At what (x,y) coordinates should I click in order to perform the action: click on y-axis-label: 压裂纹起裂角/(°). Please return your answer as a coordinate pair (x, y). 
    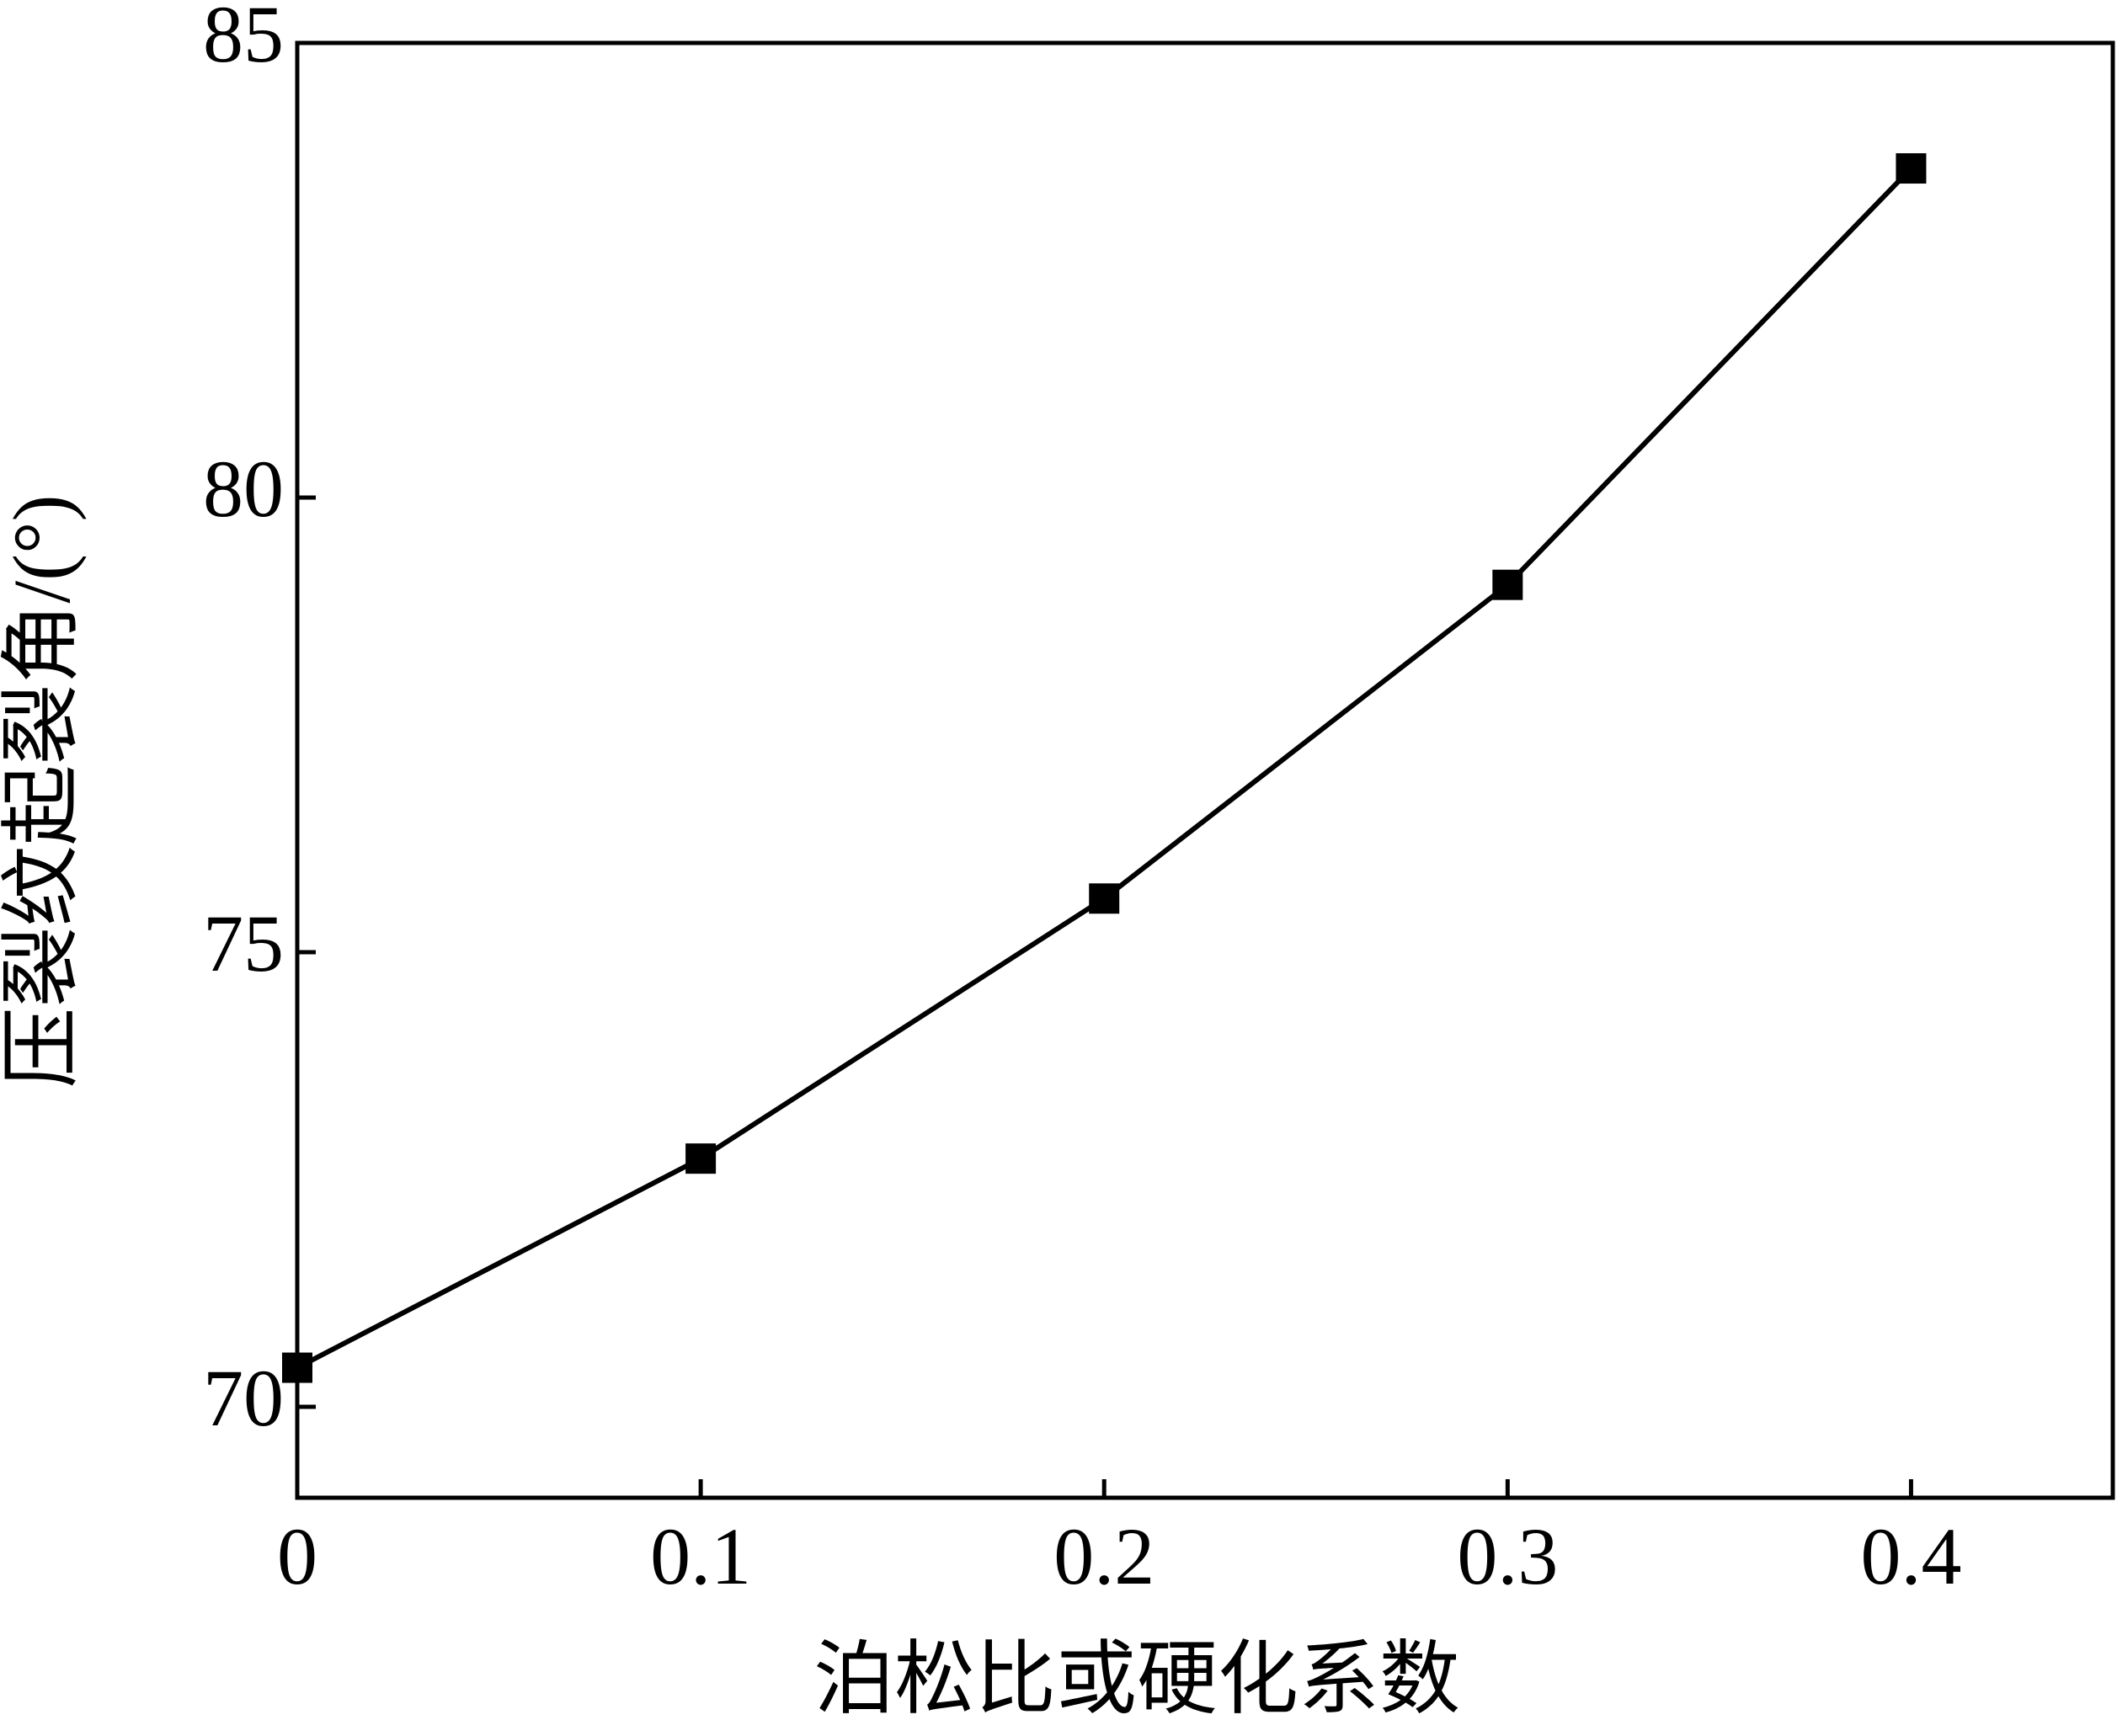
    Looking at the image, I should click on (43, 792).